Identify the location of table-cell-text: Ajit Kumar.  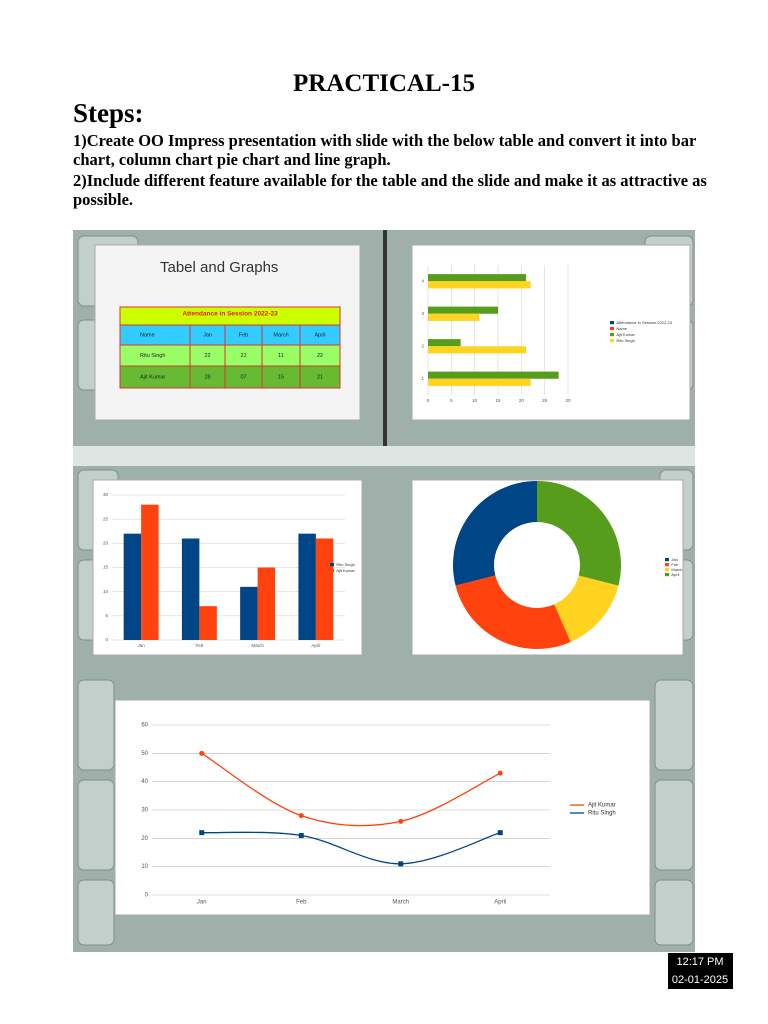
(153, 377).